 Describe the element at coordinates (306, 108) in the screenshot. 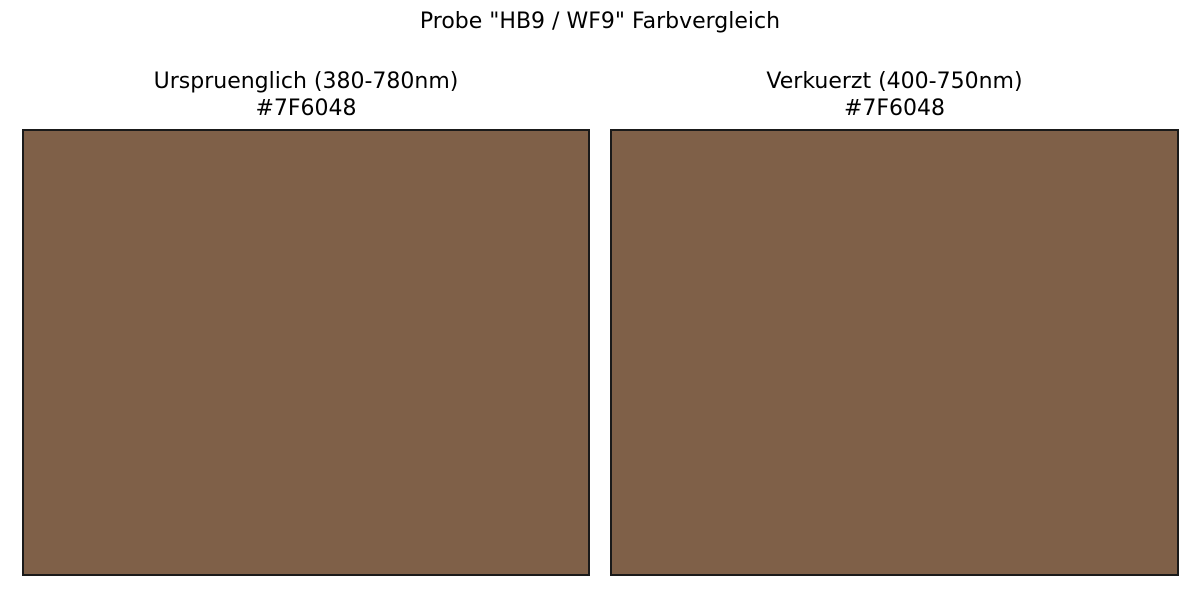

I see `panel-hex-original: #7F6048` at that location.